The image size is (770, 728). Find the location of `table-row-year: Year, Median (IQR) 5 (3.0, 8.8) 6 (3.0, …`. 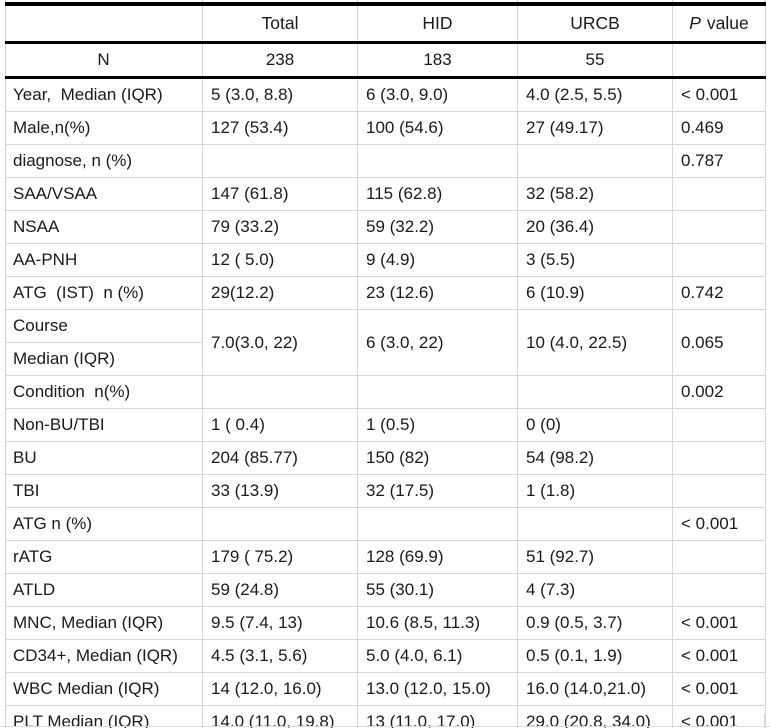

table-row-year: Year, Median (IQR) 5 (3.0, 8.8) 6 (3.0, … is located at coordinates (385, 94).